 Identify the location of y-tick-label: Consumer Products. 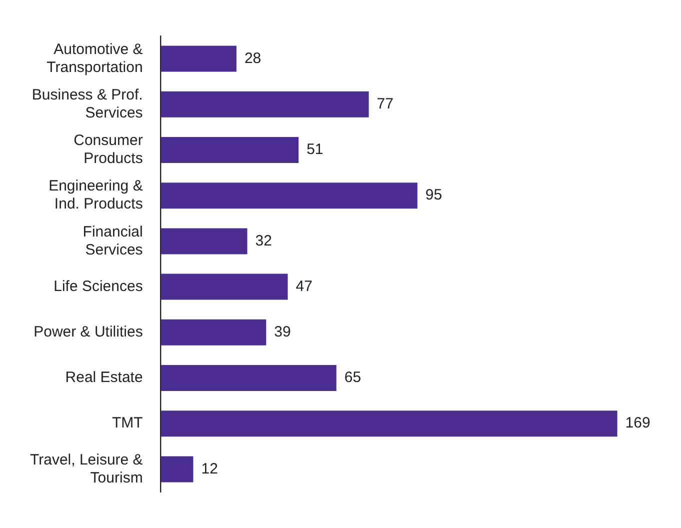
(108, 150).